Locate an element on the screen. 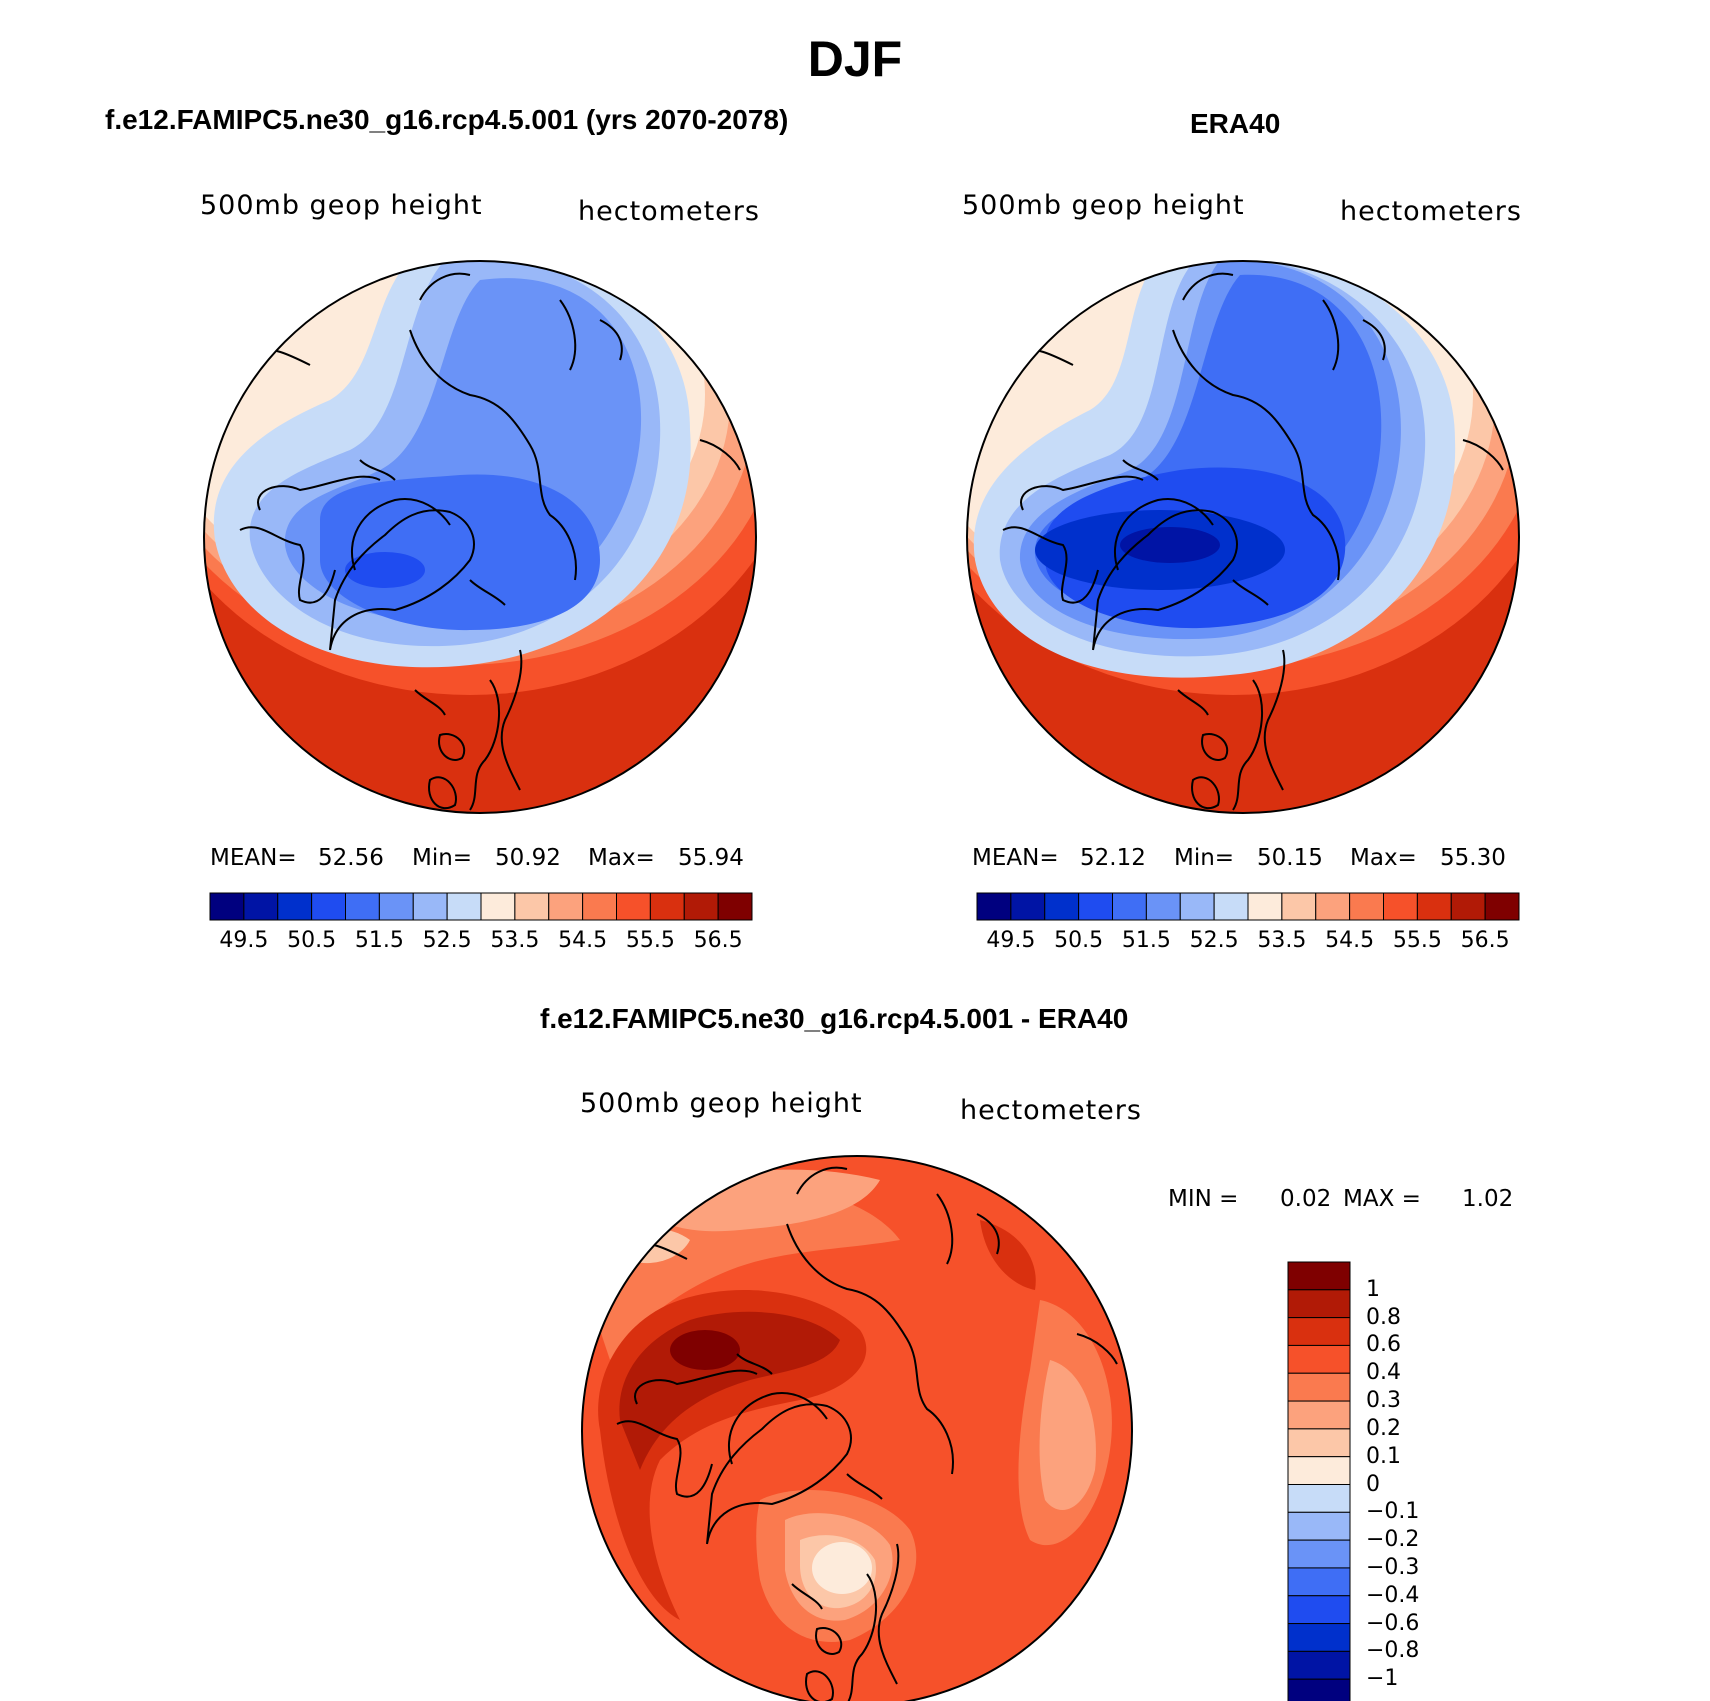  colorbar-tick-label: −0.4 is located at coordinates (1393, 1595).